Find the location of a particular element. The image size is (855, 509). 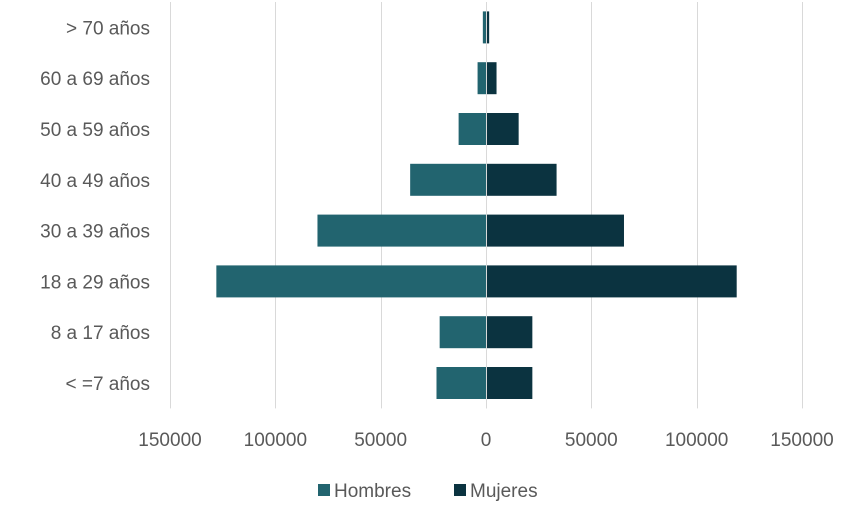

legend: Hombres Mujeres is located at coordinates (428, 491).